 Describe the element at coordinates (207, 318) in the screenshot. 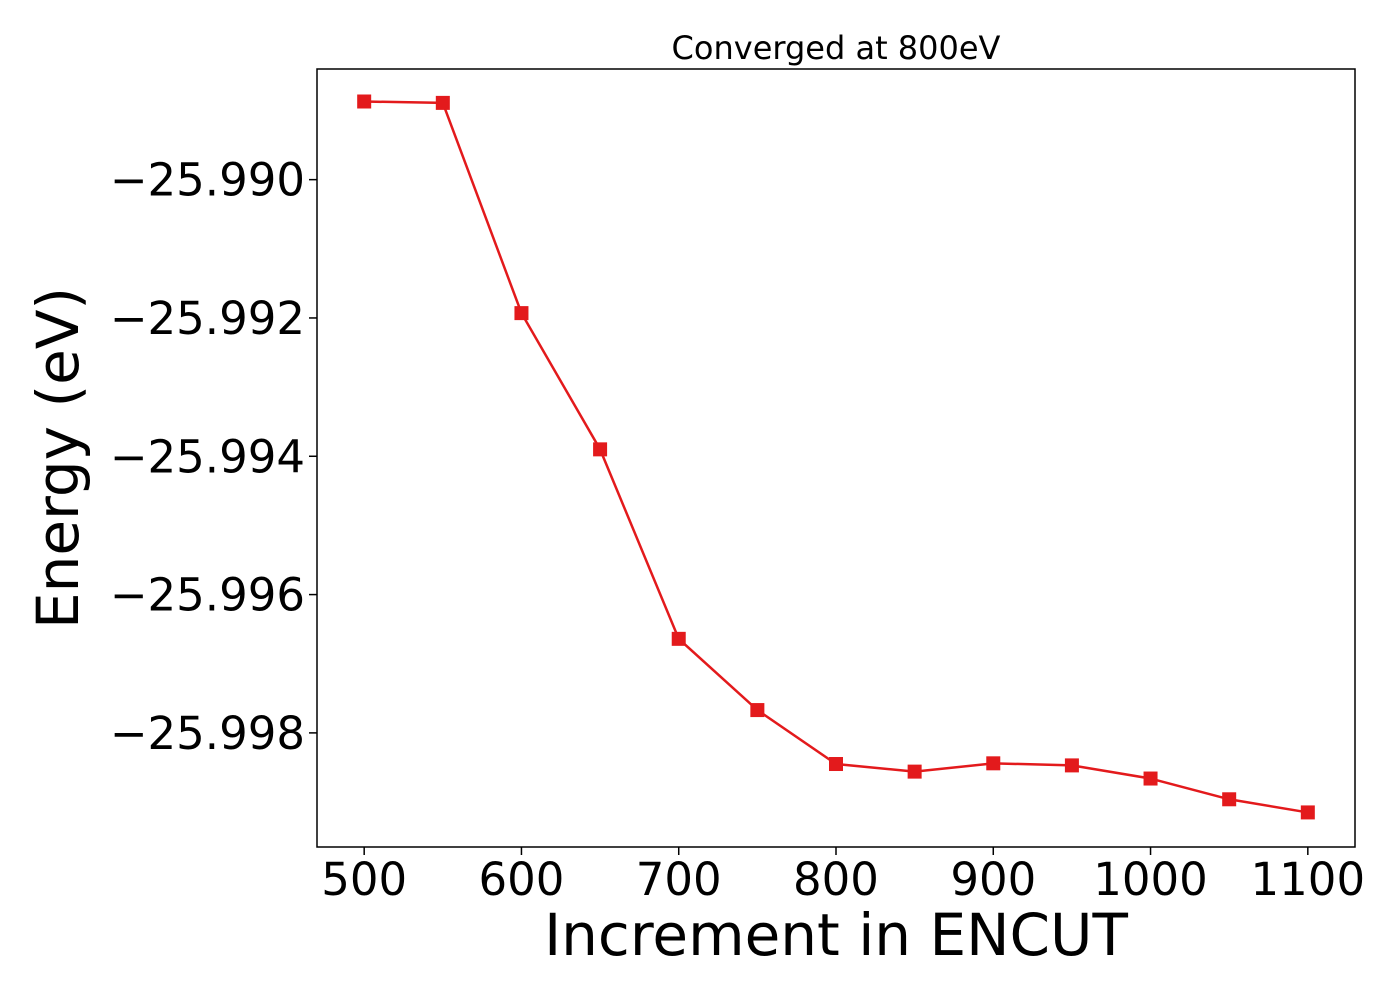

I see `y-tick-label: −25.992` at that location.